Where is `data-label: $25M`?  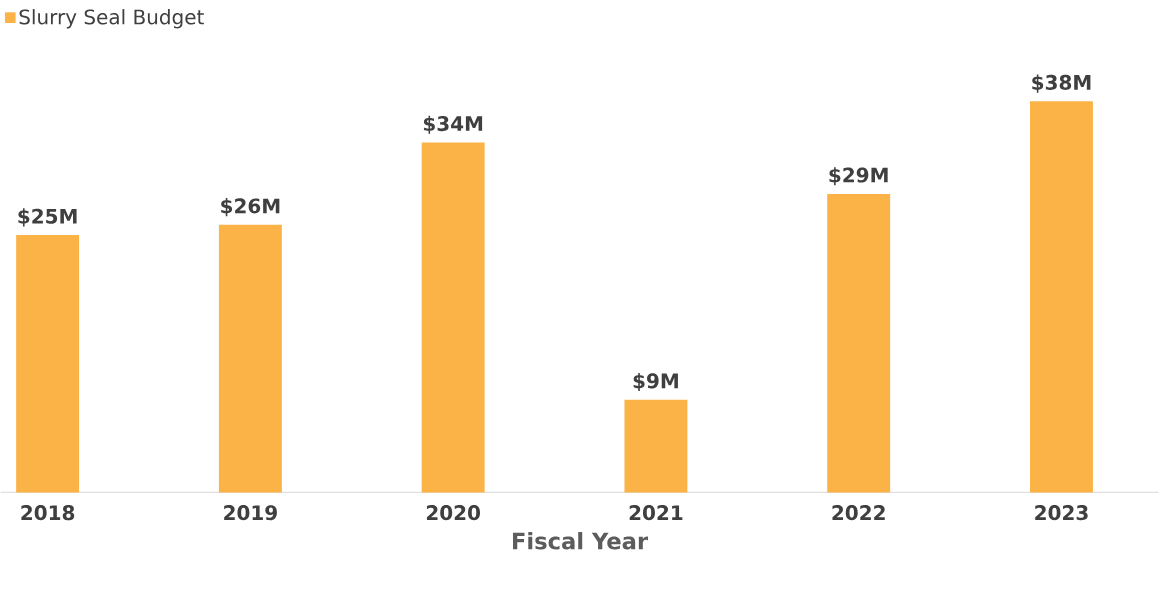 data-label: $25M is located at coordinates (47, 217).